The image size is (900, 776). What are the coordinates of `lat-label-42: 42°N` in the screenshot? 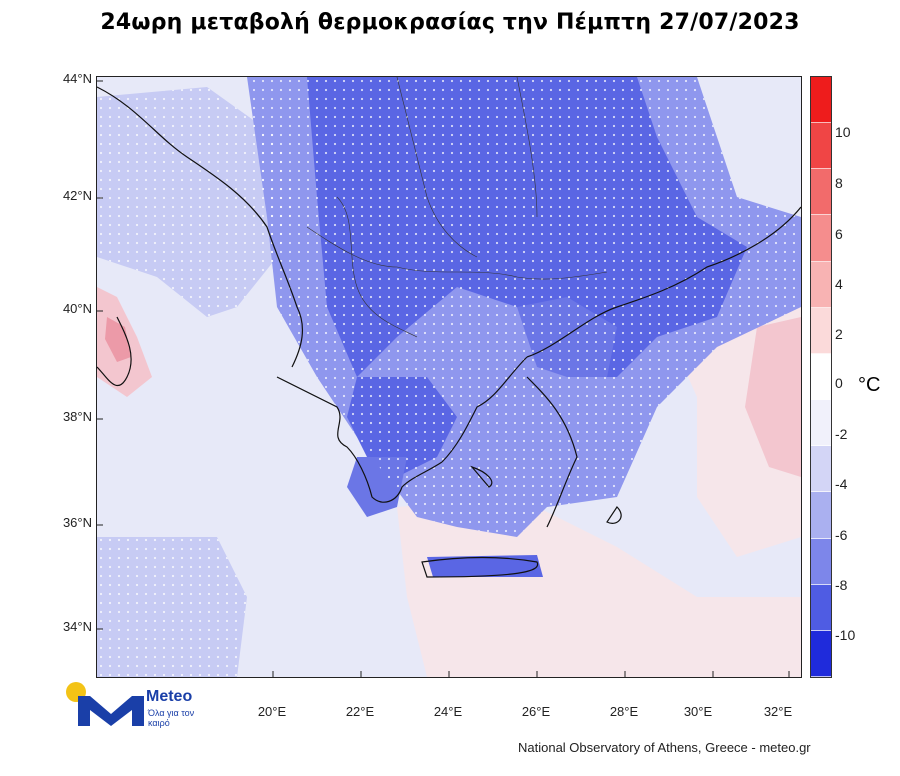 It's located at (77, 195).